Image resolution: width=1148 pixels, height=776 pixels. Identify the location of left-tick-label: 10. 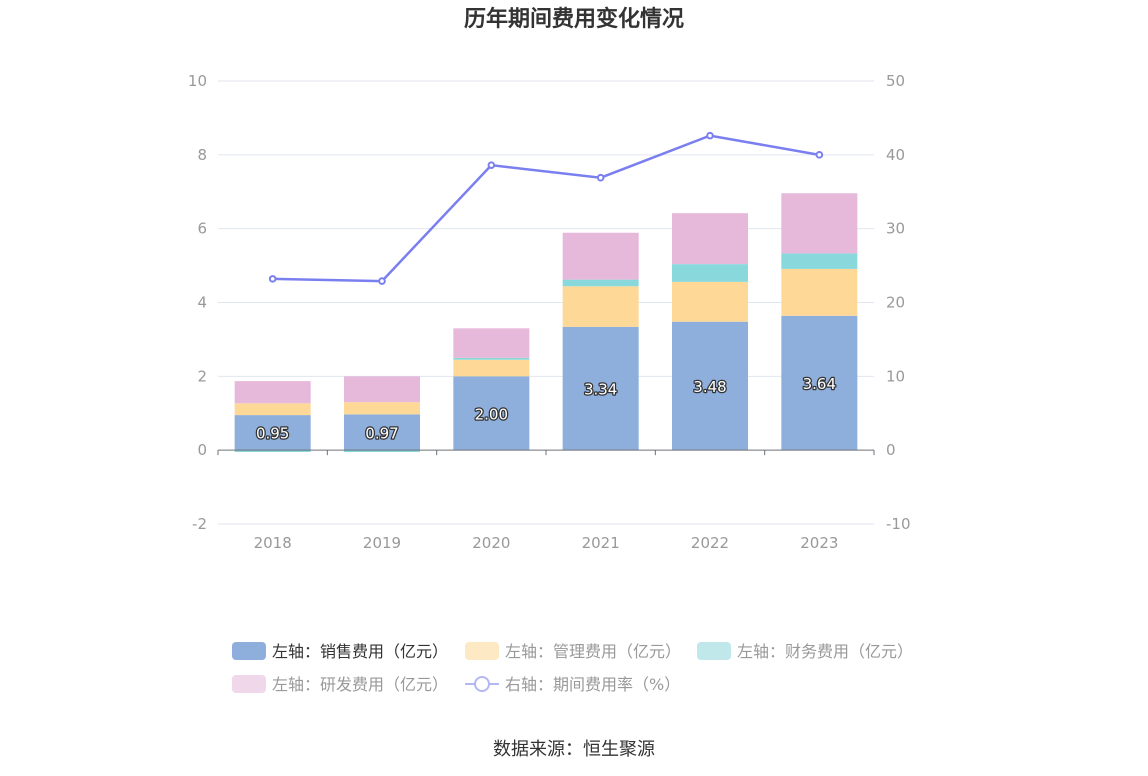
(197, 81).